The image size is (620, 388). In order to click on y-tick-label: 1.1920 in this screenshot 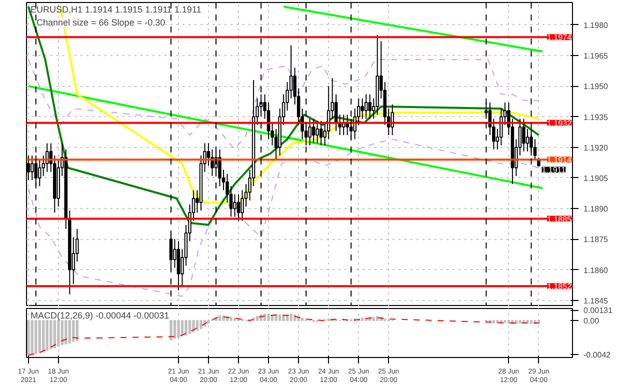, I will do `click(596, 147)`.